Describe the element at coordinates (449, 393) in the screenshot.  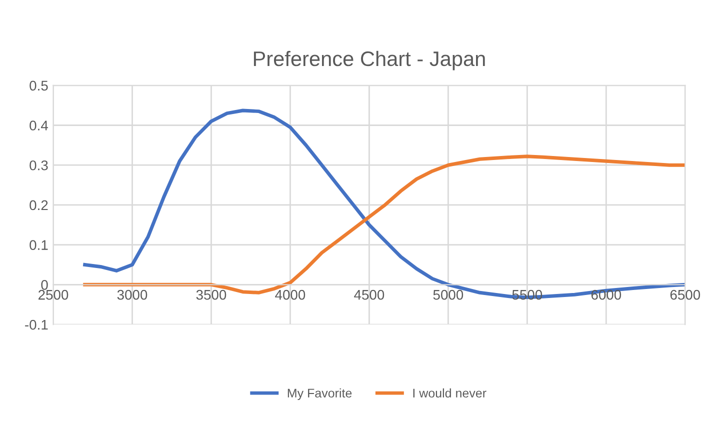
I see `legend-label: I would never` at that location.